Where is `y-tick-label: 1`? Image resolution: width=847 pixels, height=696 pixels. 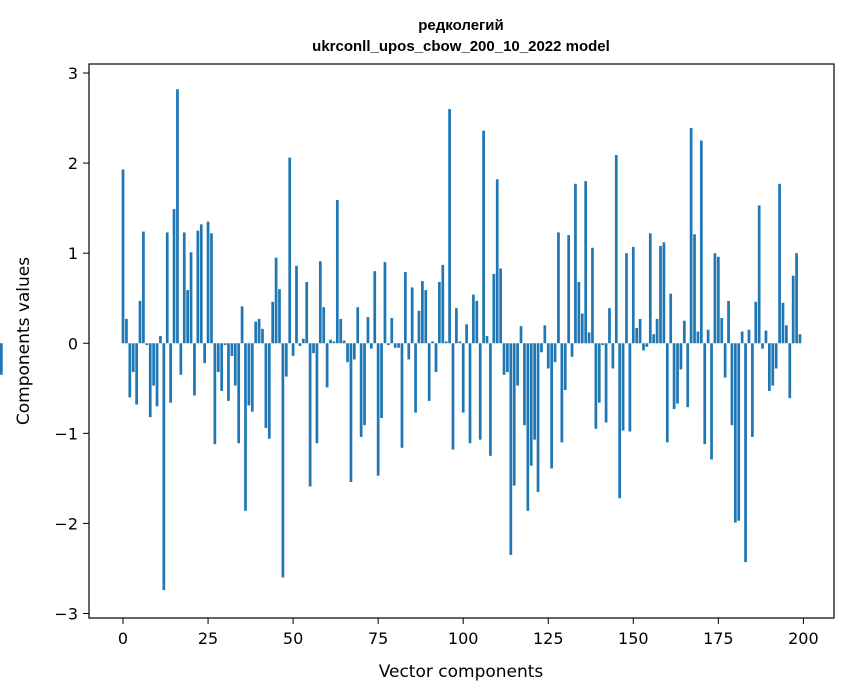
y-tick-label: 1 is located at coordinates (73, 253).